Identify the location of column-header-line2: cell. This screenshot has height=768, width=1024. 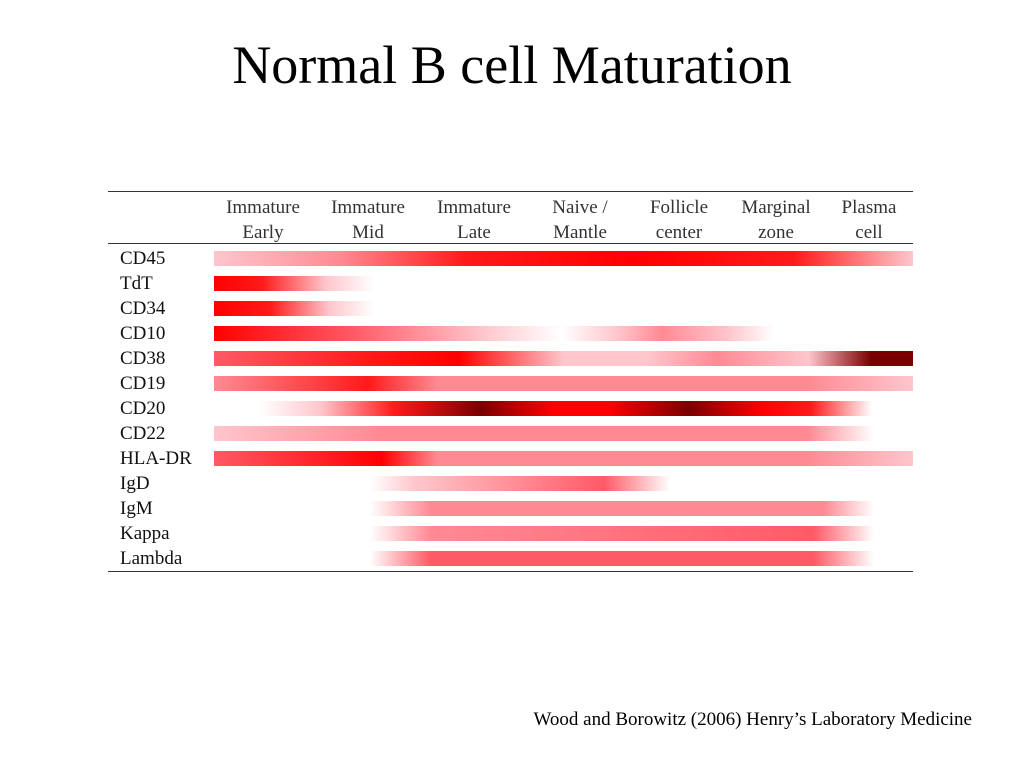
(869, 232).